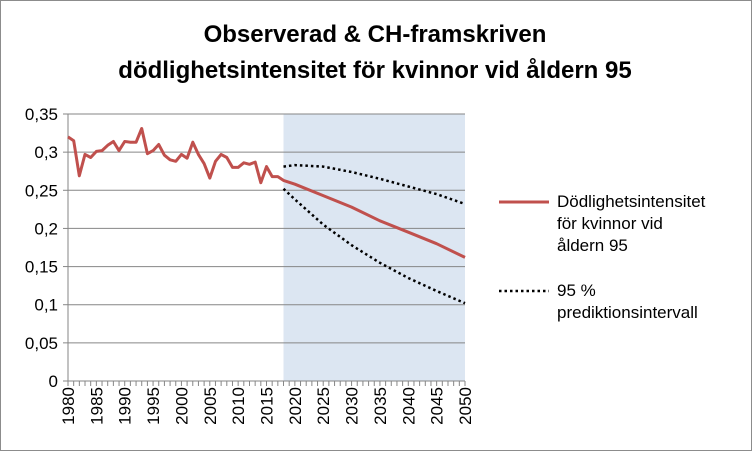 This screenshot has width=752, height=451. I want to click on chart-title-line-1: Observerad & CH-framskriven, so click(375, 34).